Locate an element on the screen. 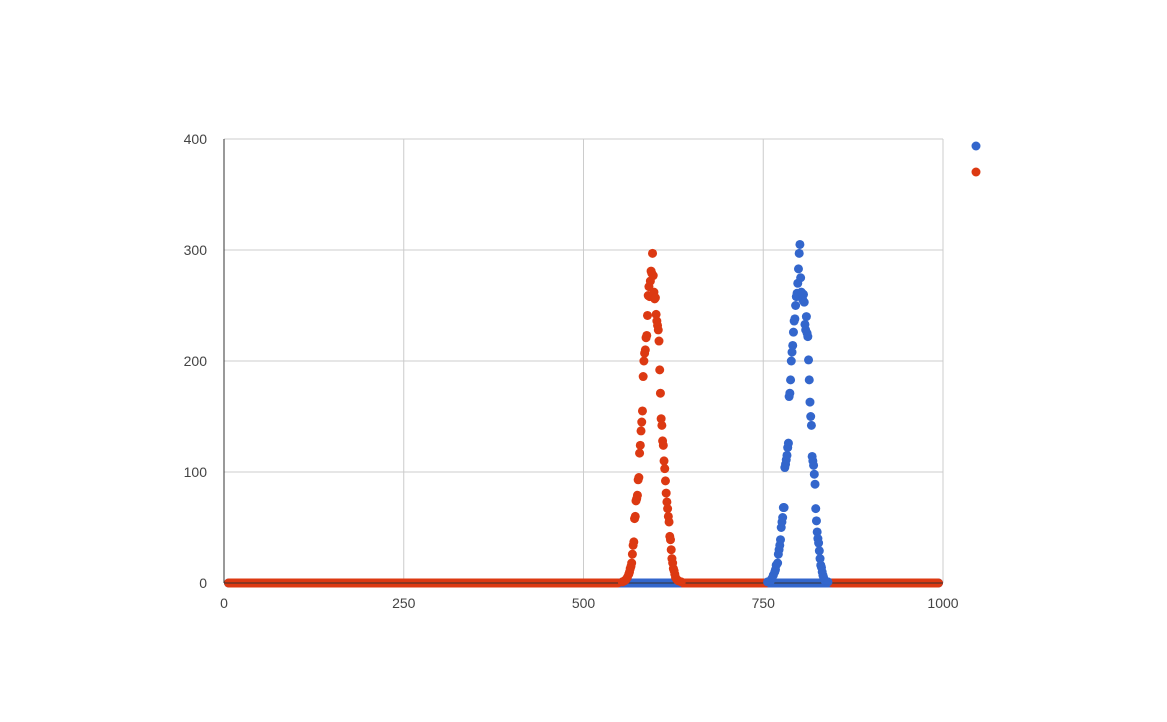 Image resolution: width=1167 pixels, height=722 pixels. x-tick-label: 1000 is located at coordinates (942, 603).